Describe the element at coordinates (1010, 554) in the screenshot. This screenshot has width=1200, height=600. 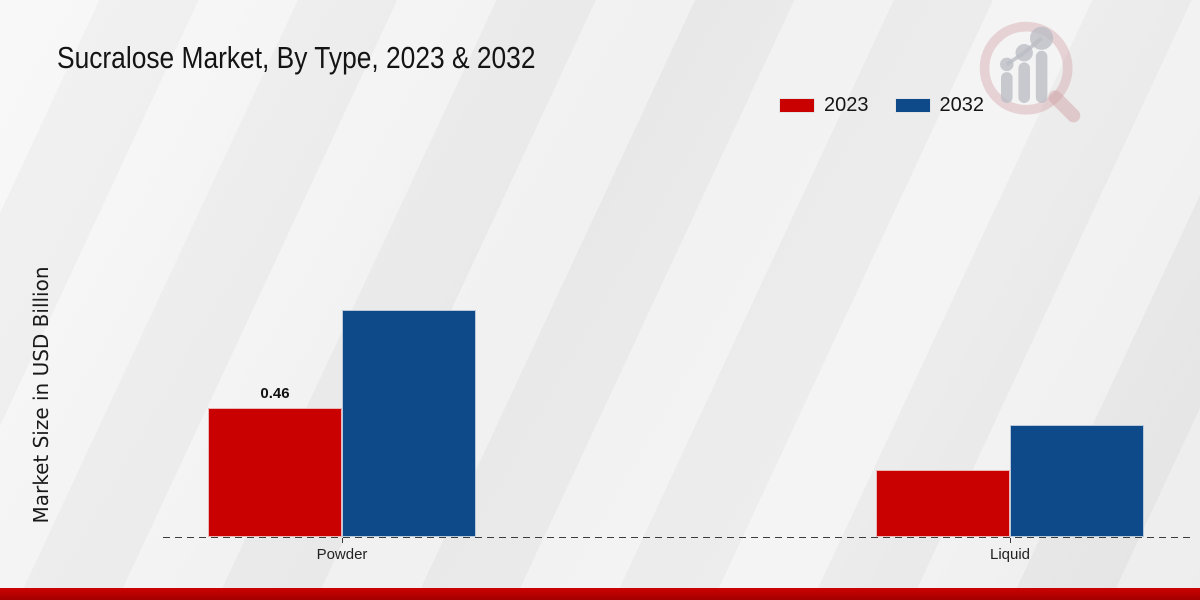
I see `category-label-liquid: Liquid` at that location.